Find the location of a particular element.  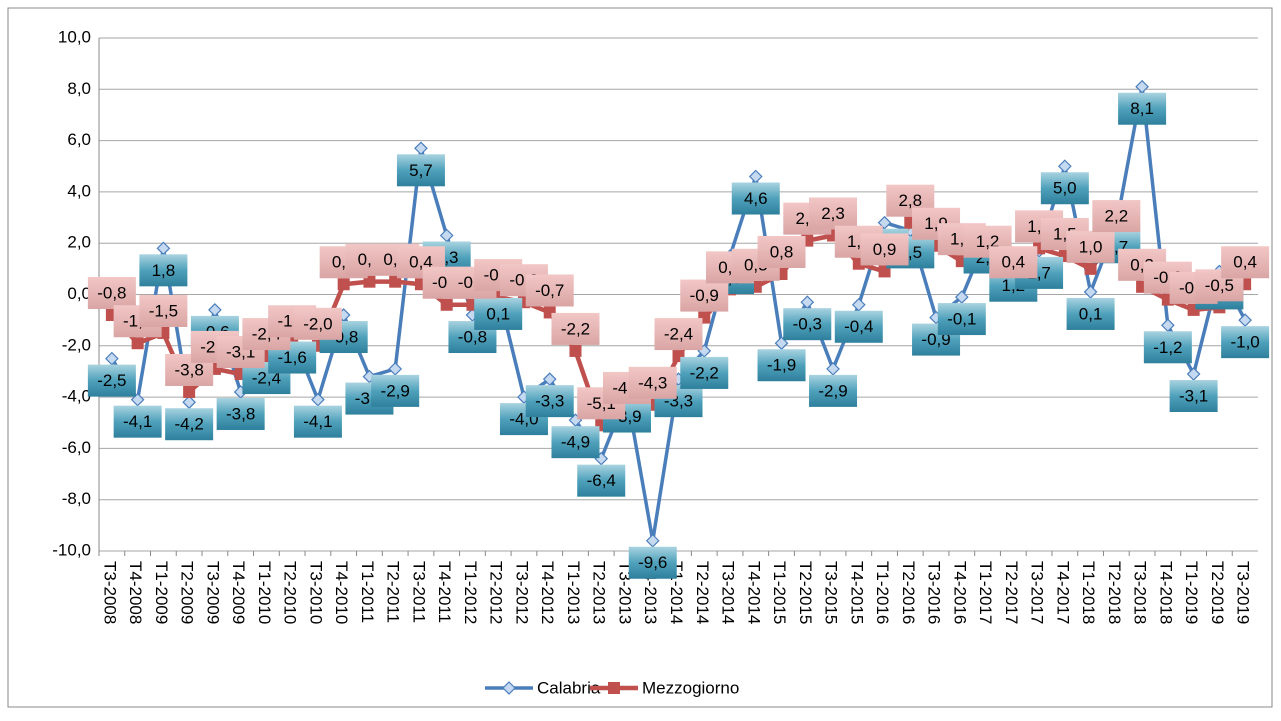

data-label: -3,3 is located at coordinates (549, 401).